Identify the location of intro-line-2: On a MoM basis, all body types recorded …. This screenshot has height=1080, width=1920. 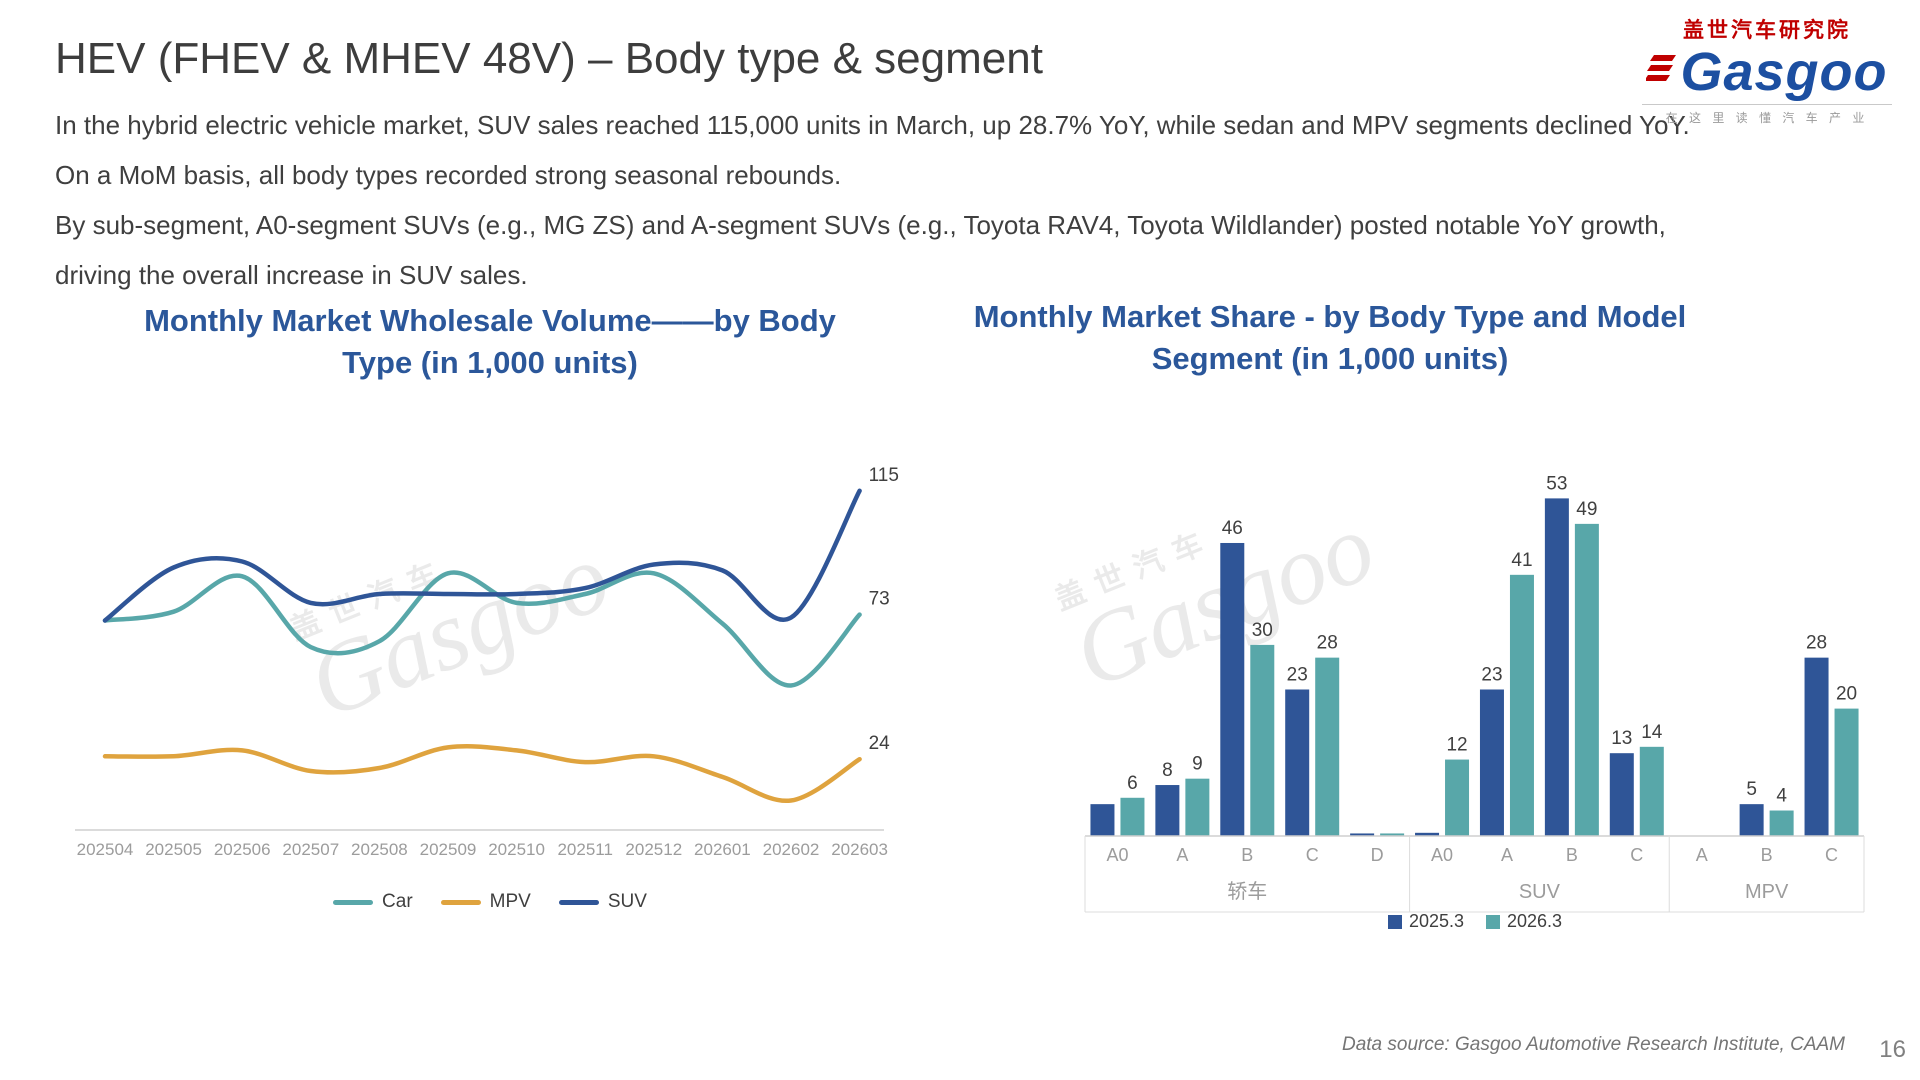
(448, 175).